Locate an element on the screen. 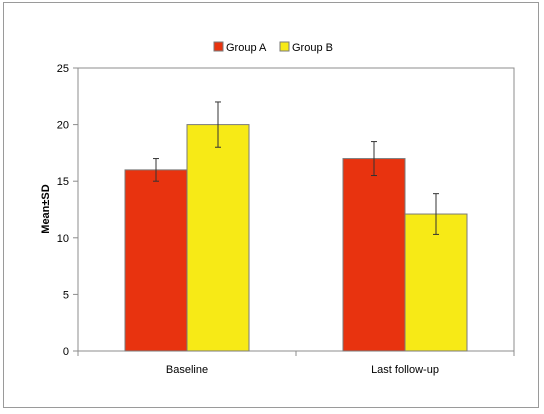  y-tick-label: 15 is located at coordinates (63, 182).